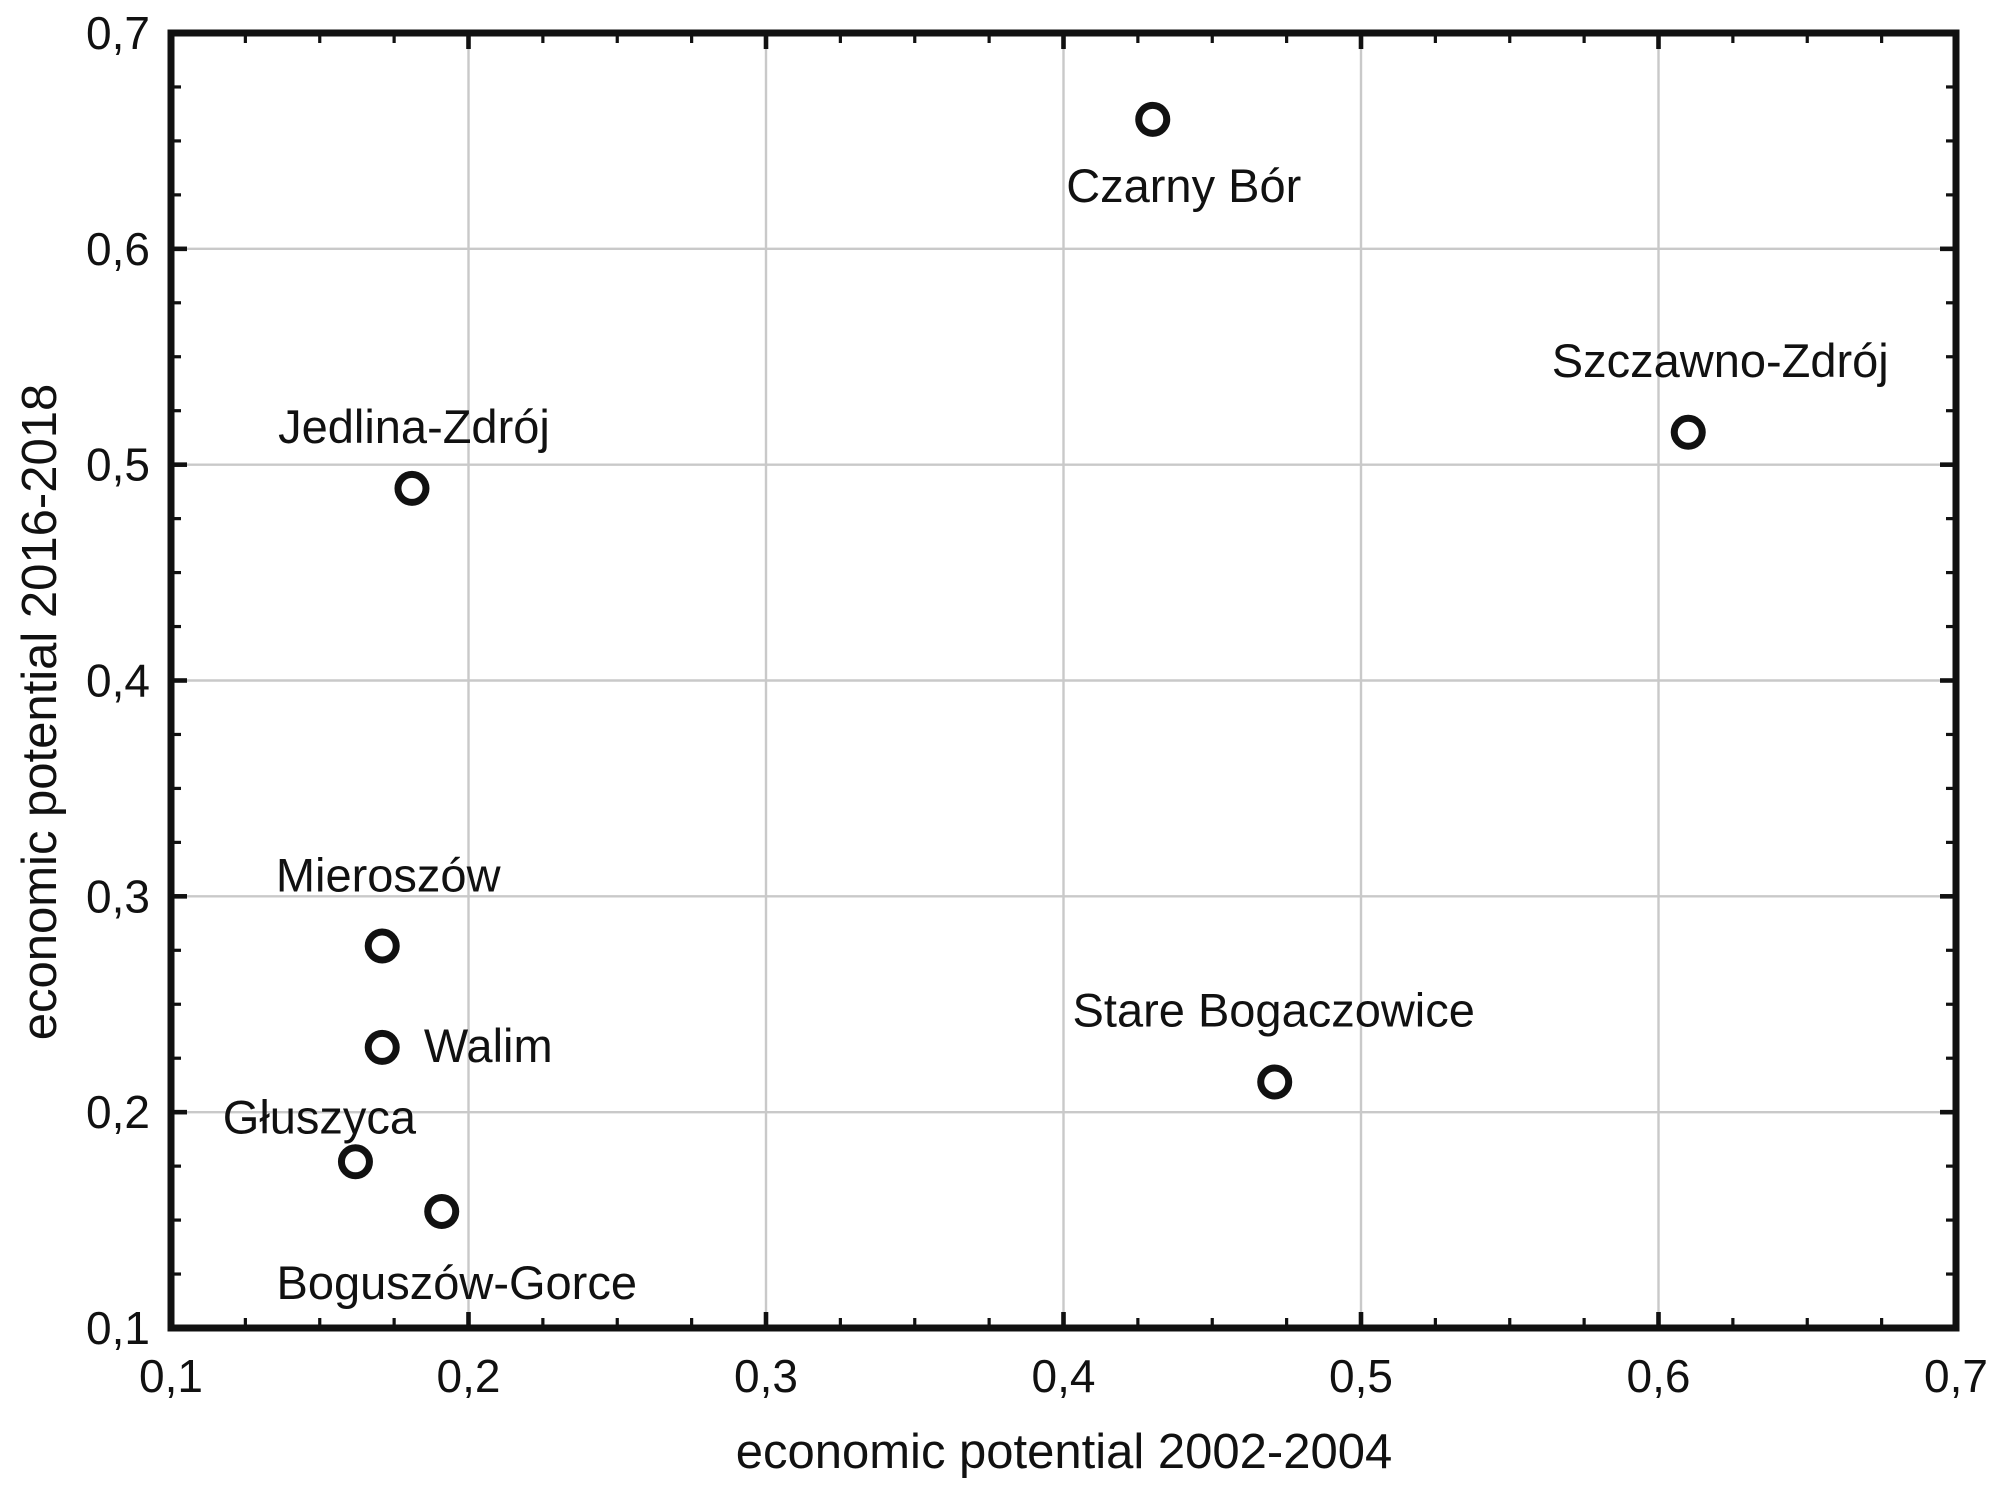  Describe the element at coordinates (320, 1116) in the screenshot. I see `data-point-label: Głuszyca` at that location.